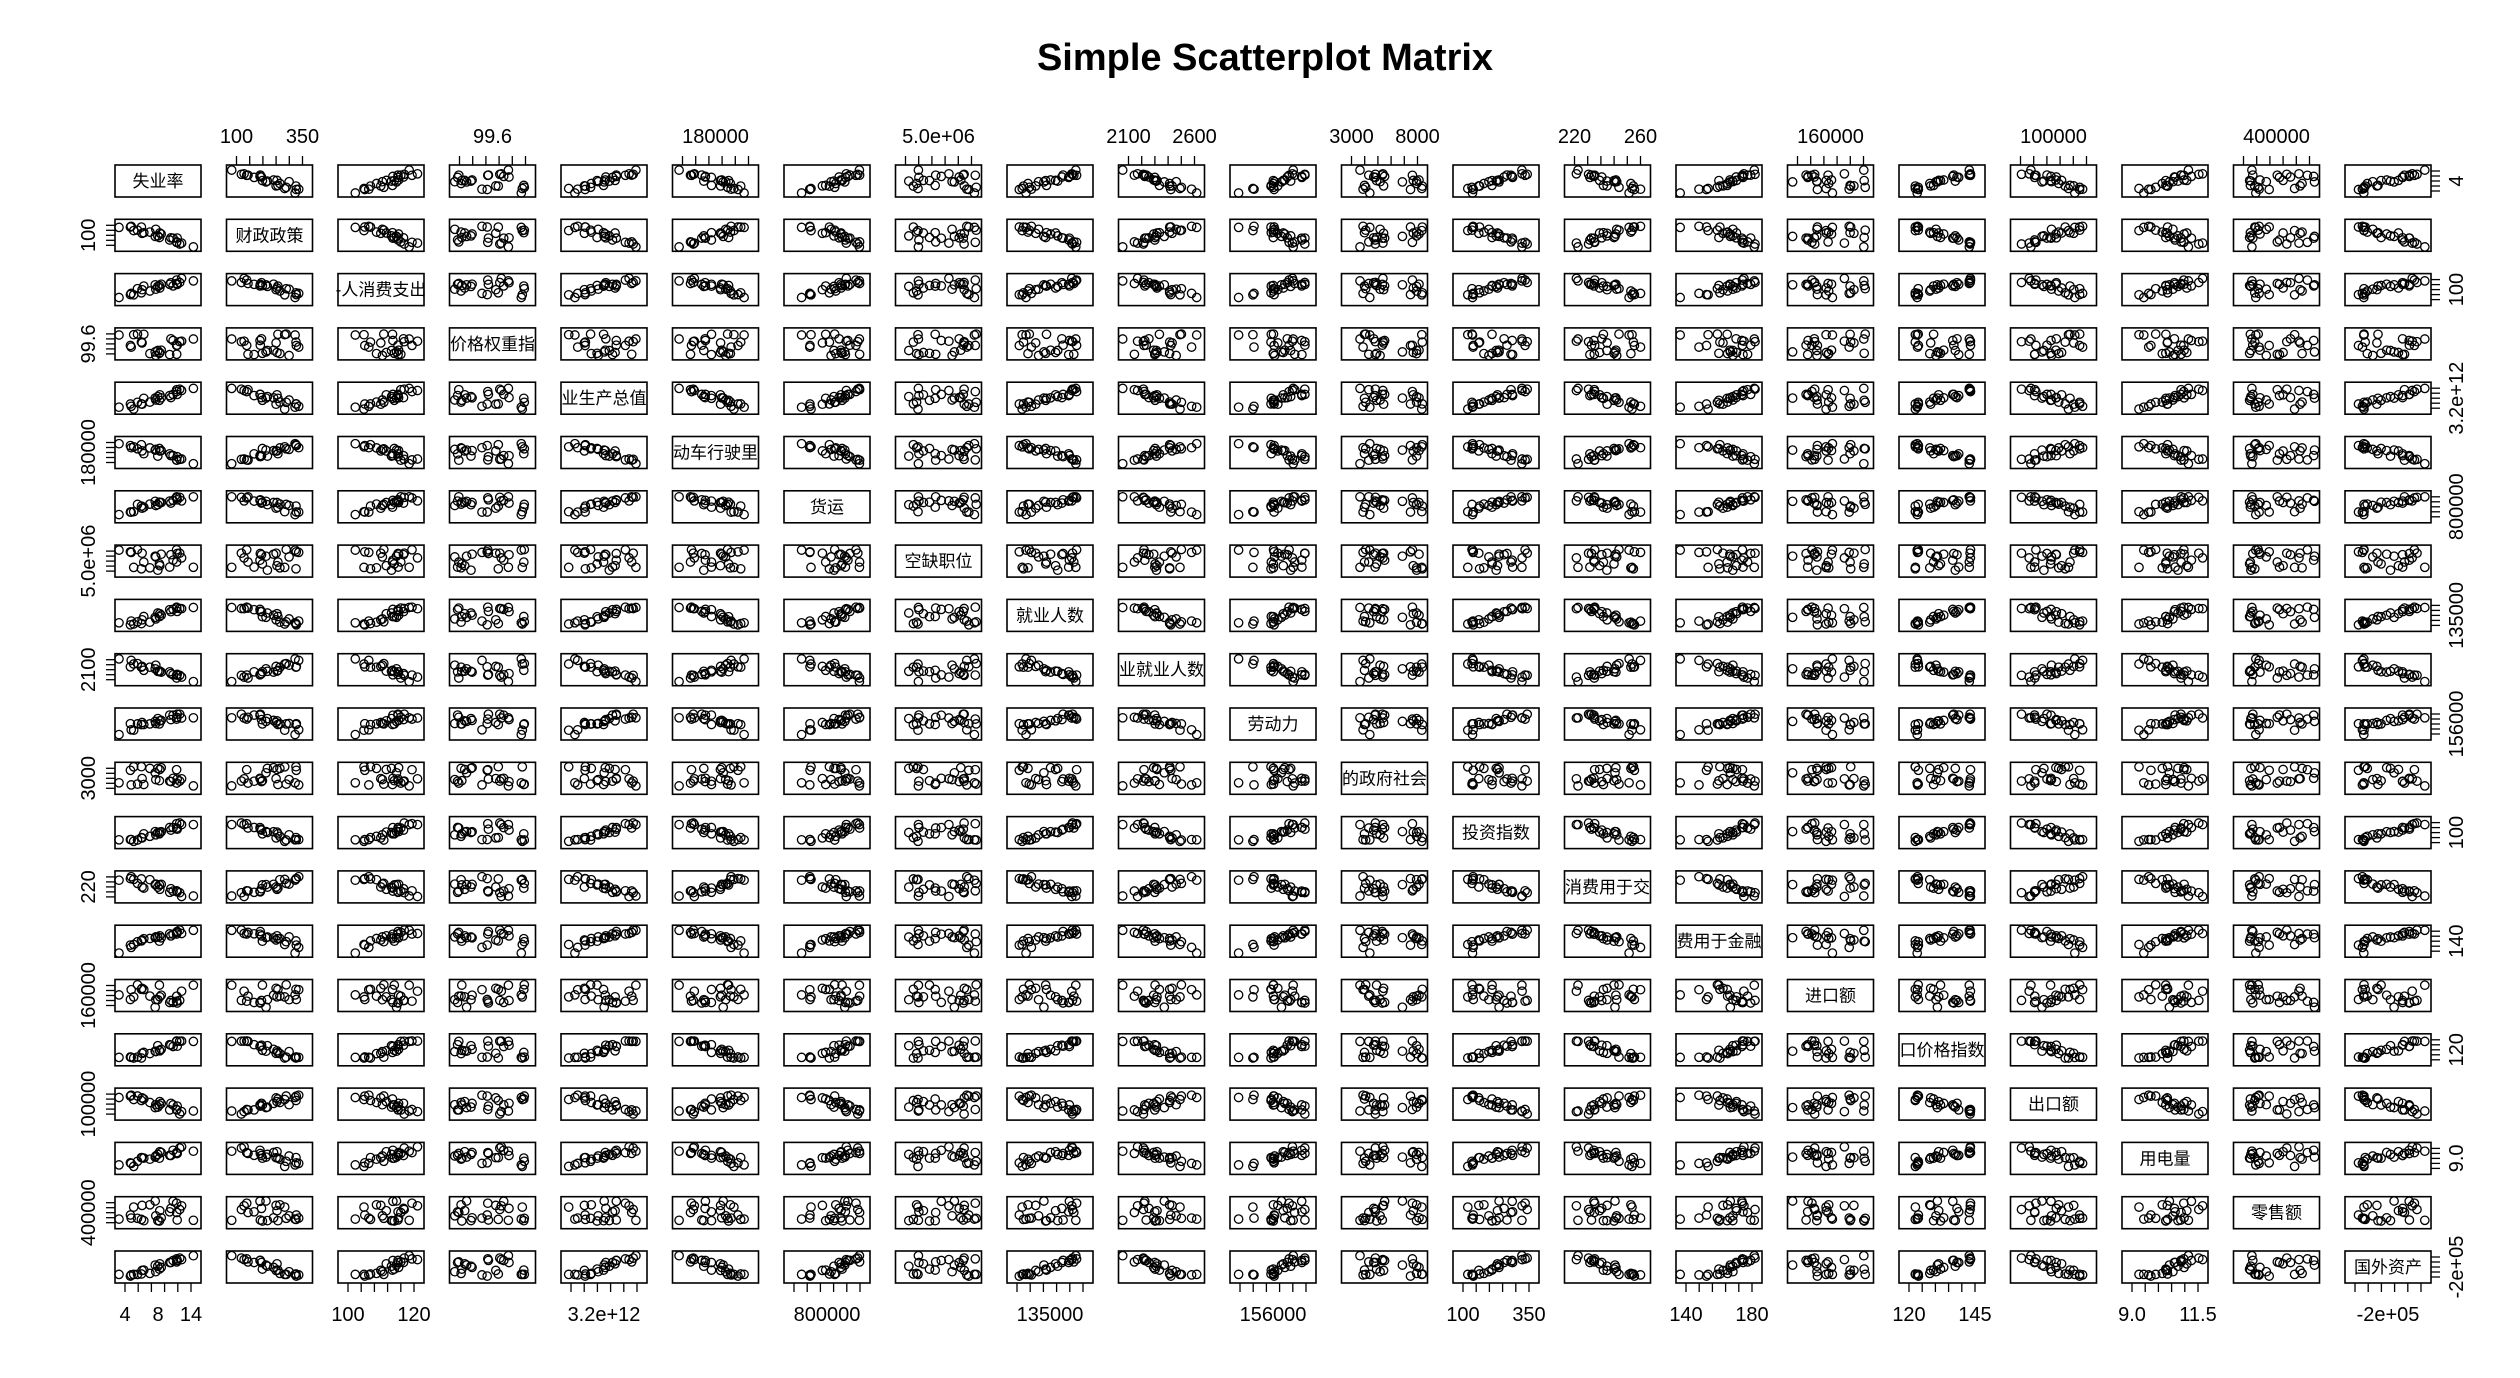  What do you see at coordinates (493, 235) in the screenshot?
I see `panel-r1-c3` at bounding box center [493, 235].